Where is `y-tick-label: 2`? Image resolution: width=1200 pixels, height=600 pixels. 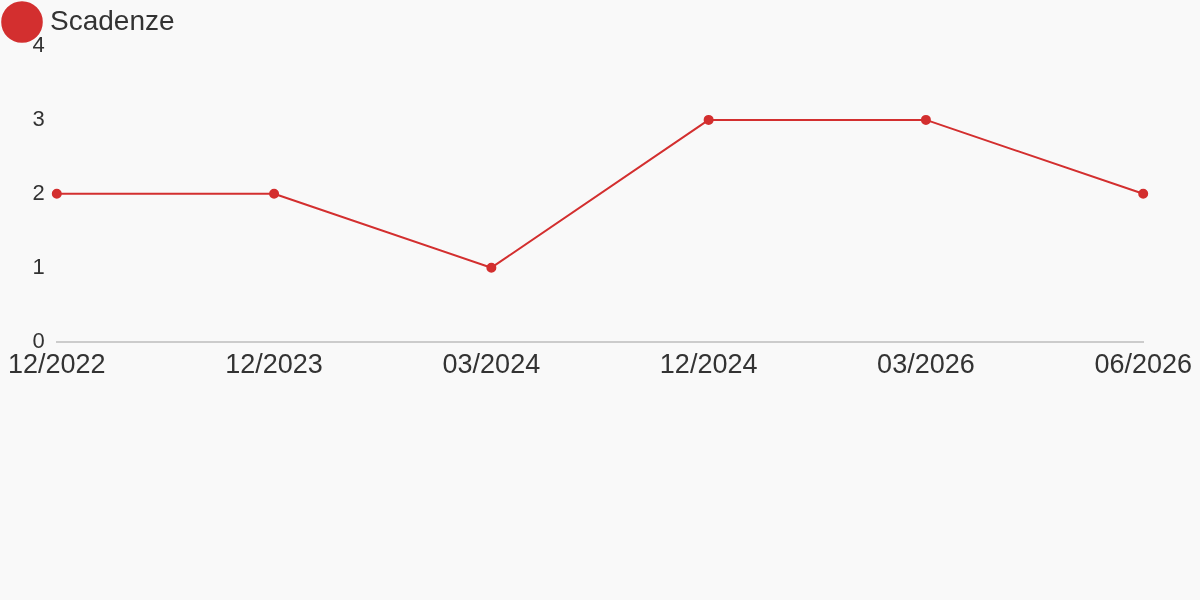
y-tick-label: 2 is located at coordinates (38, 192).